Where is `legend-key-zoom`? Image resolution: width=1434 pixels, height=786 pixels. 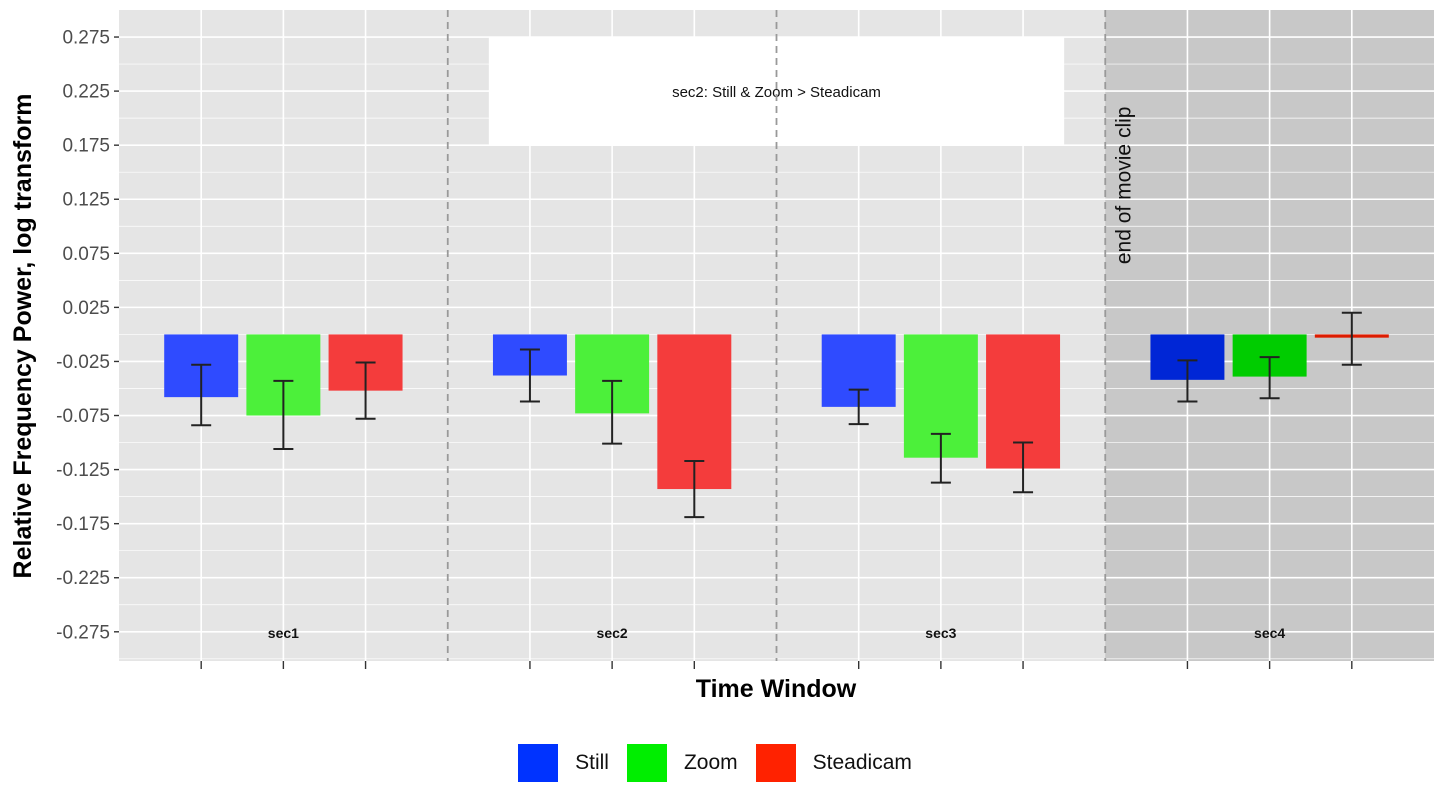 legend-key-zoom is located at coordinates (646, 763).